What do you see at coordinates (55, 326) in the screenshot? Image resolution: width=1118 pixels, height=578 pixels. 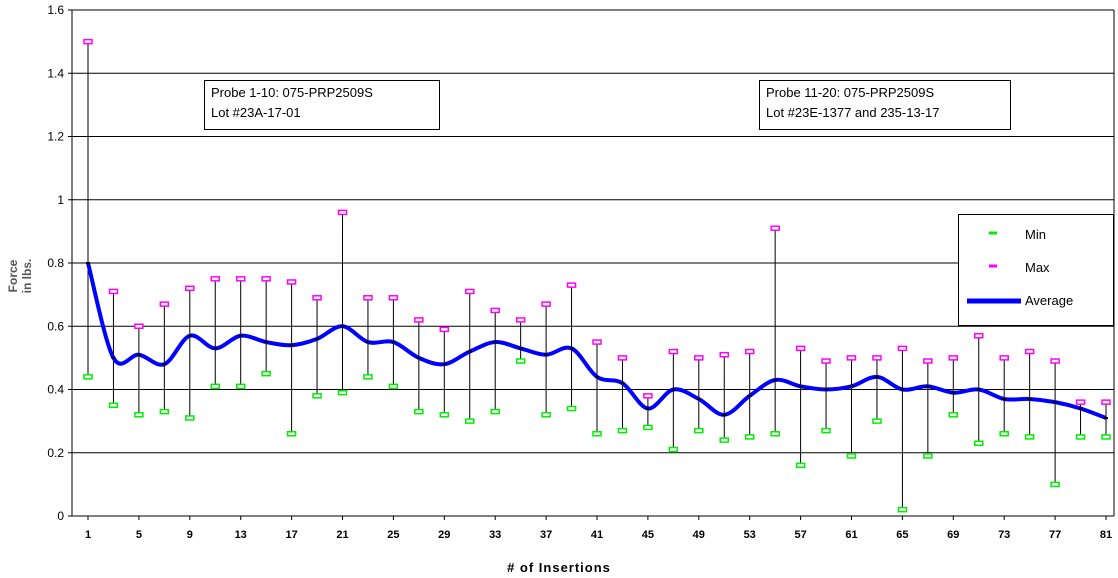 I see `y-tick-label: 0.6` at bounding box center [55, 326].